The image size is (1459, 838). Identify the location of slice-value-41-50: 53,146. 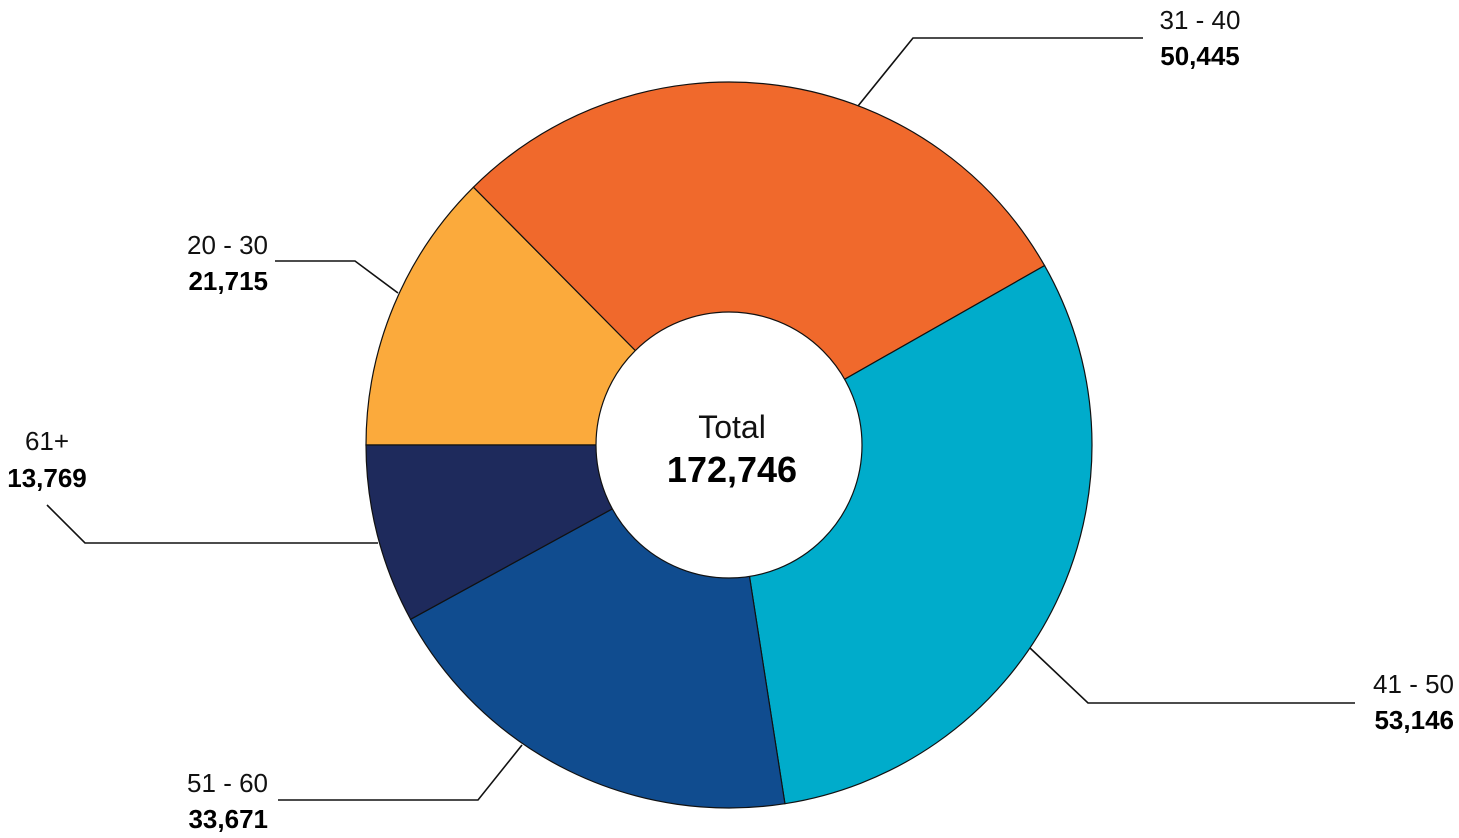
(1414, 720).